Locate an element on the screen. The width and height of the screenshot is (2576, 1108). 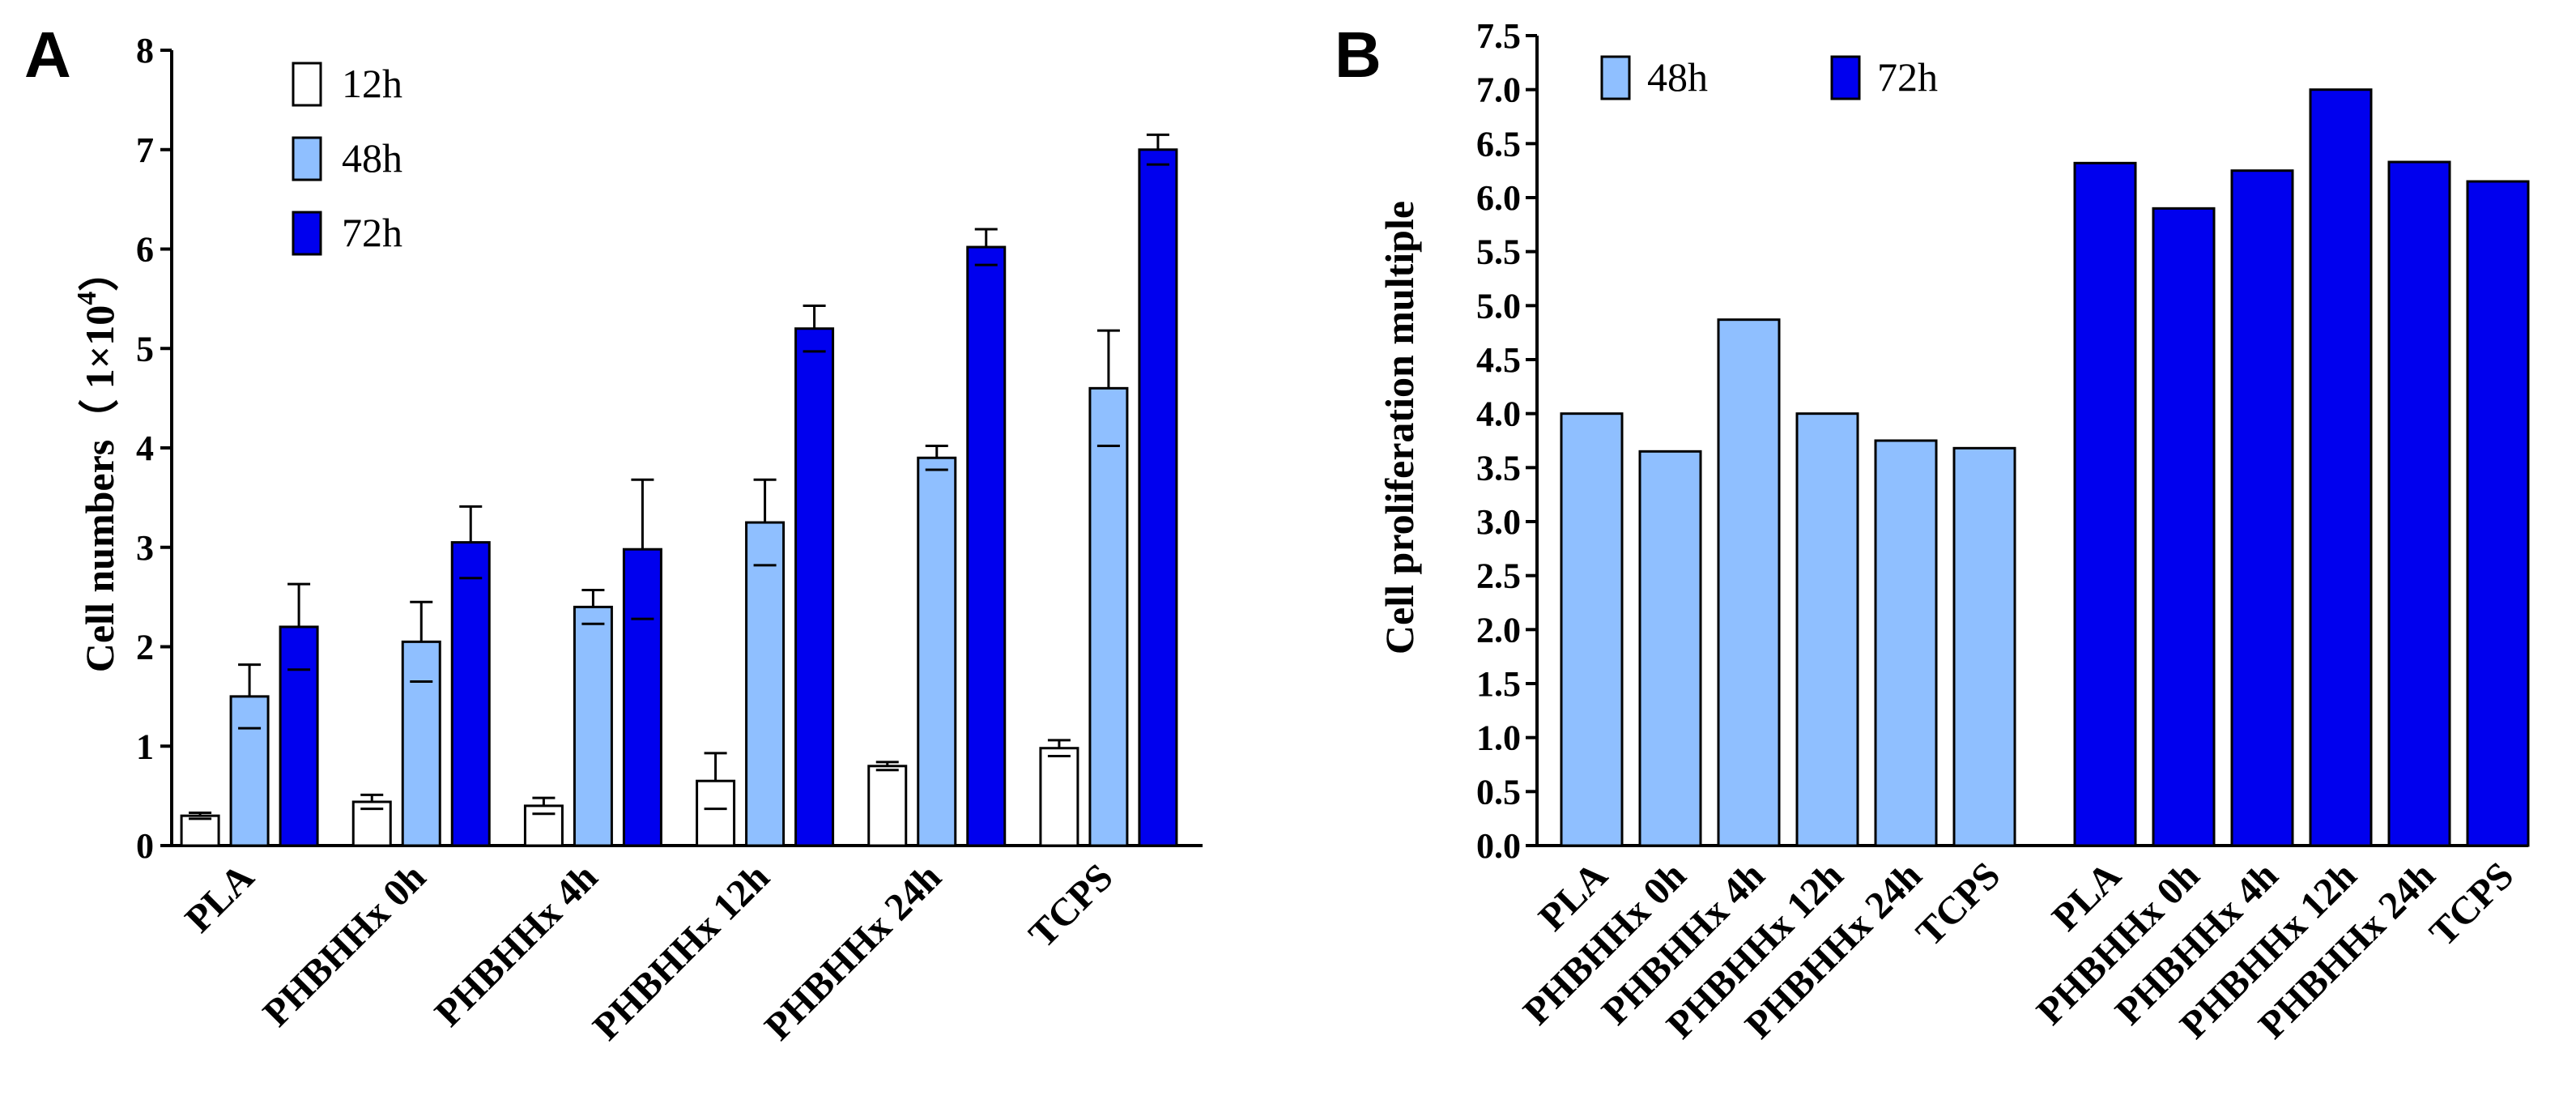
chart-b-bar-72h-phbhhx-0h is located at coordinates (2184, 527).